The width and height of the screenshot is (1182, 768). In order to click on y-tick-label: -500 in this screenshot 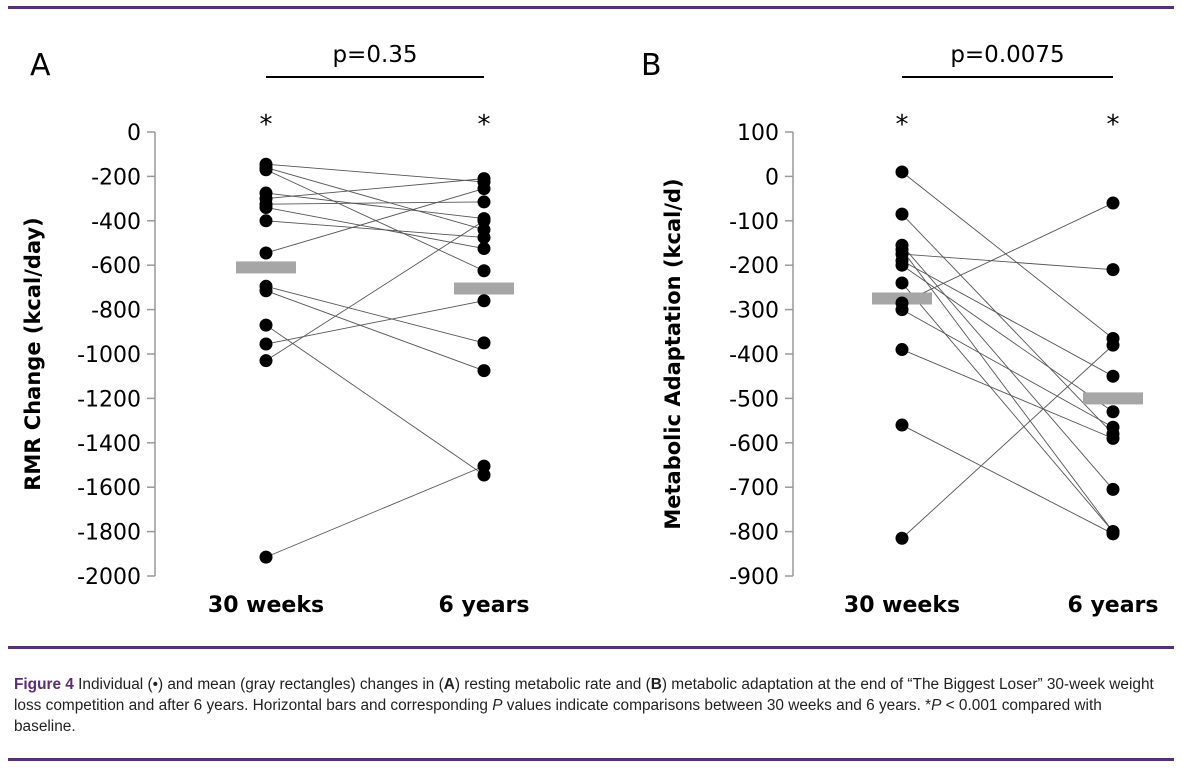, I will do `click(754, 399)`.